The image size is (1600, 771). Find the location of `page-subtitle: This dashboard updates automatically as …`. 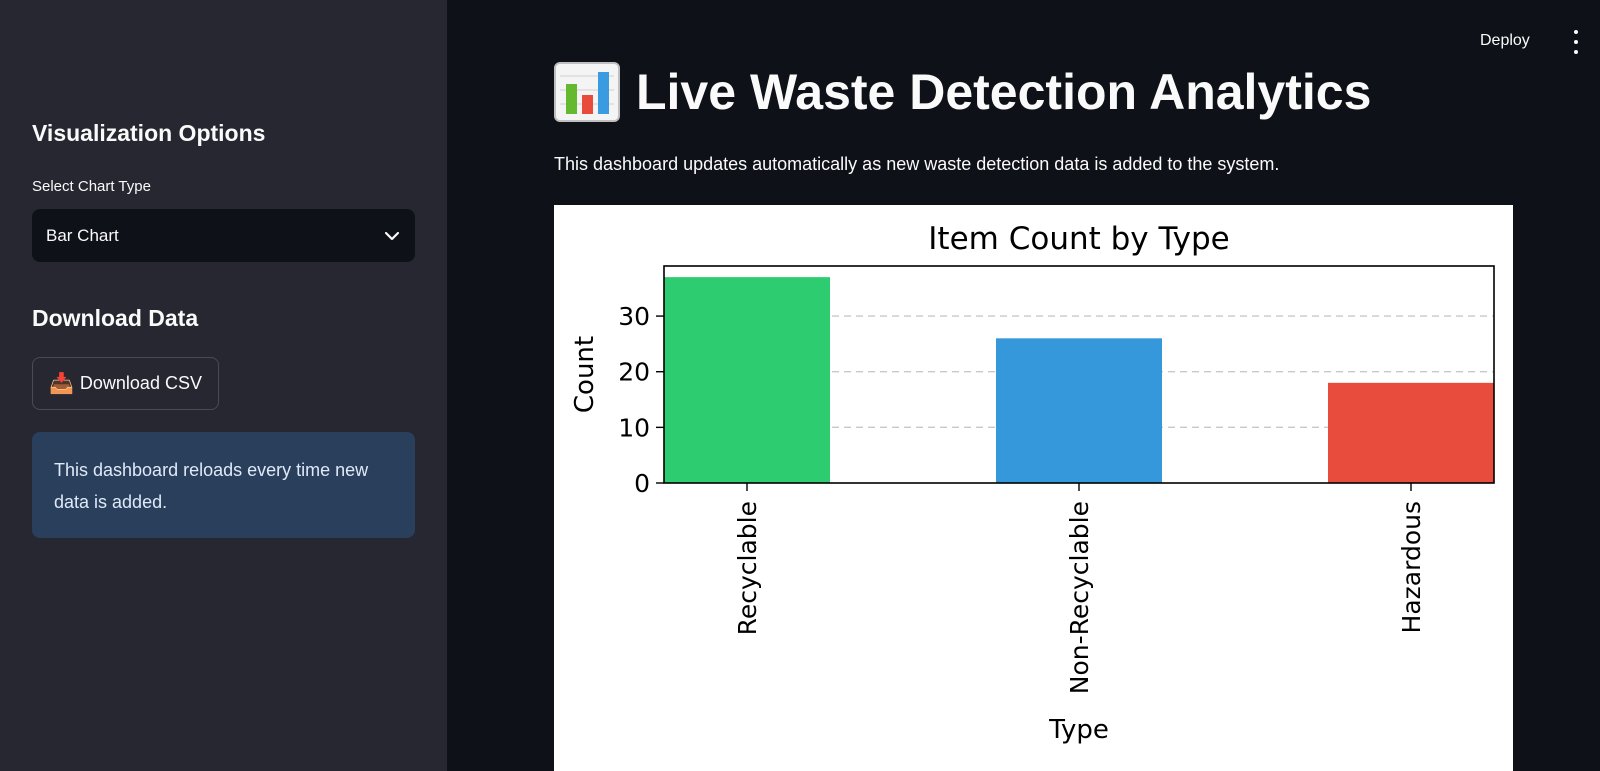

page-subtitle: This dashboard updates automatically as … is located at coordinates (917, 164).